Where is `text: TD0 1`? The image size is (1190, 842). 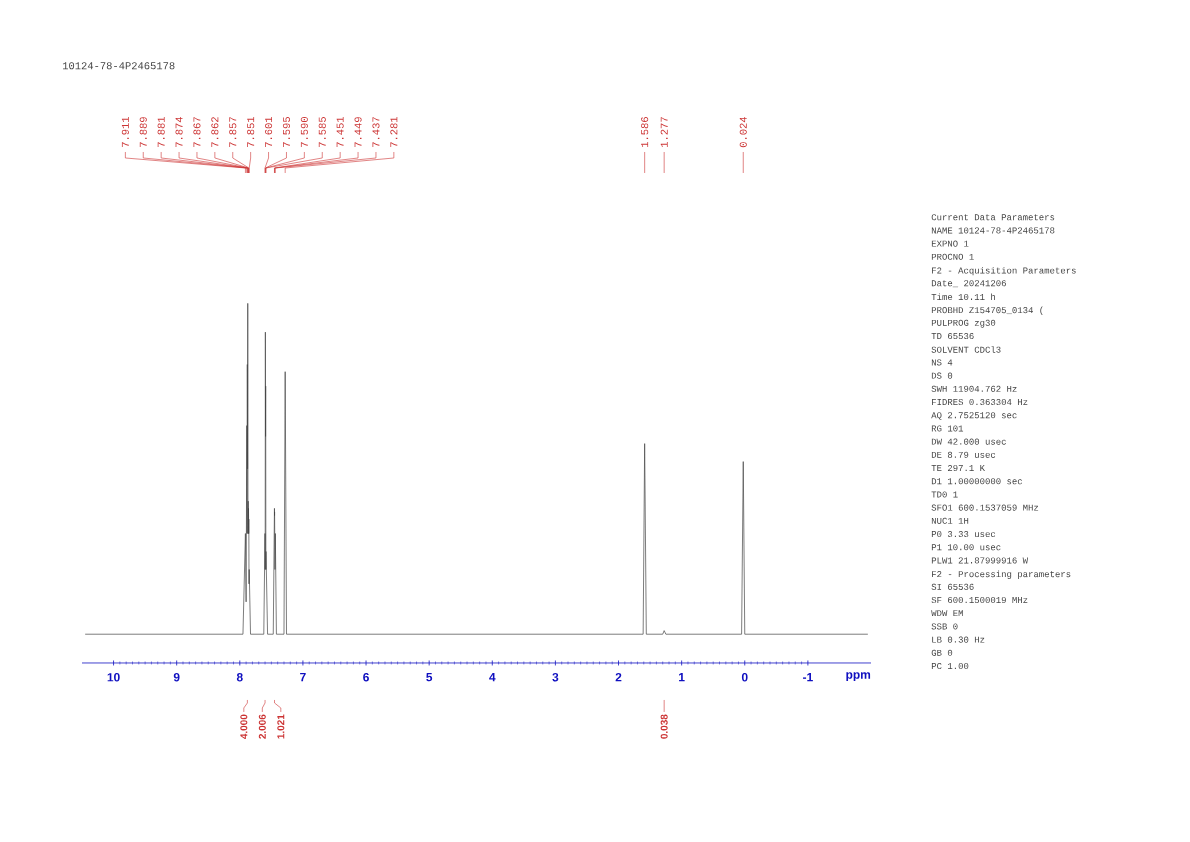 text: TD0 1 is located at coordinates (944, 494).